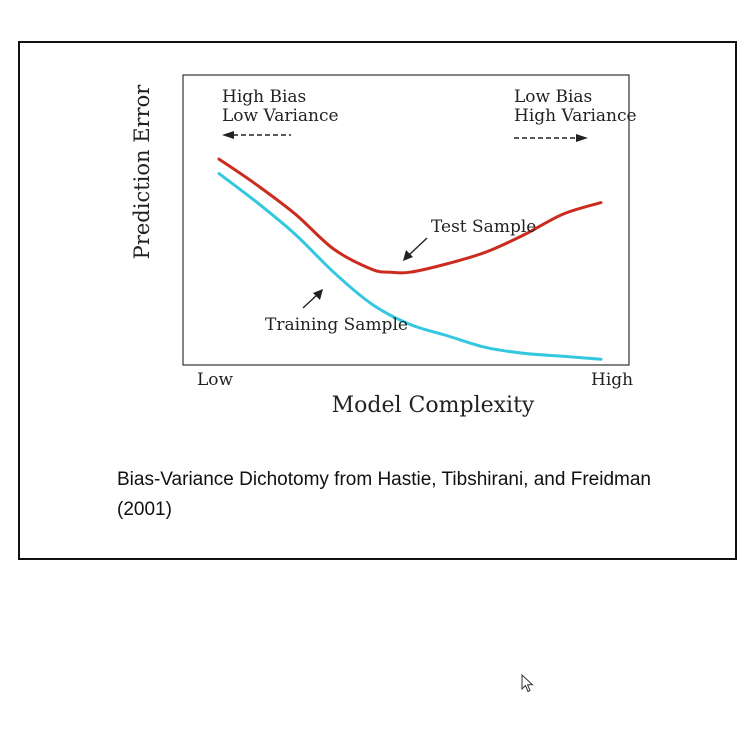  I want to click on annotation-low-bias: Low Bias, so click(553, 97).